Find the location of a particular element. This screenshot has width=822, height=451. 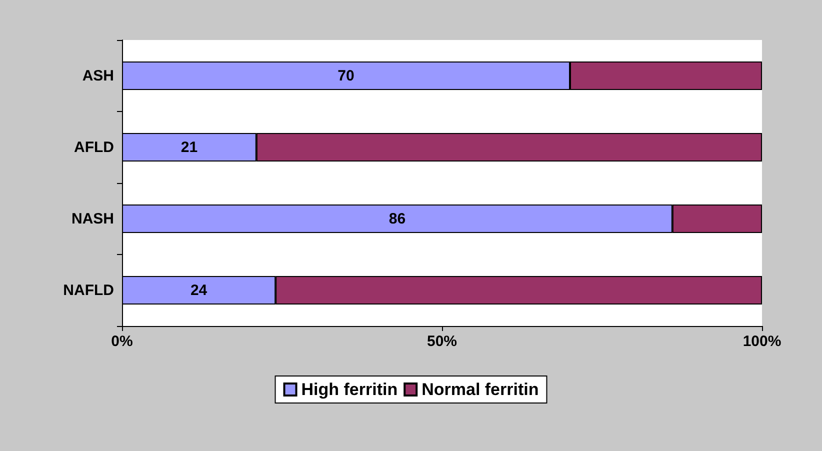

x-tick-label: 50% is located at coordinates (442, 341).